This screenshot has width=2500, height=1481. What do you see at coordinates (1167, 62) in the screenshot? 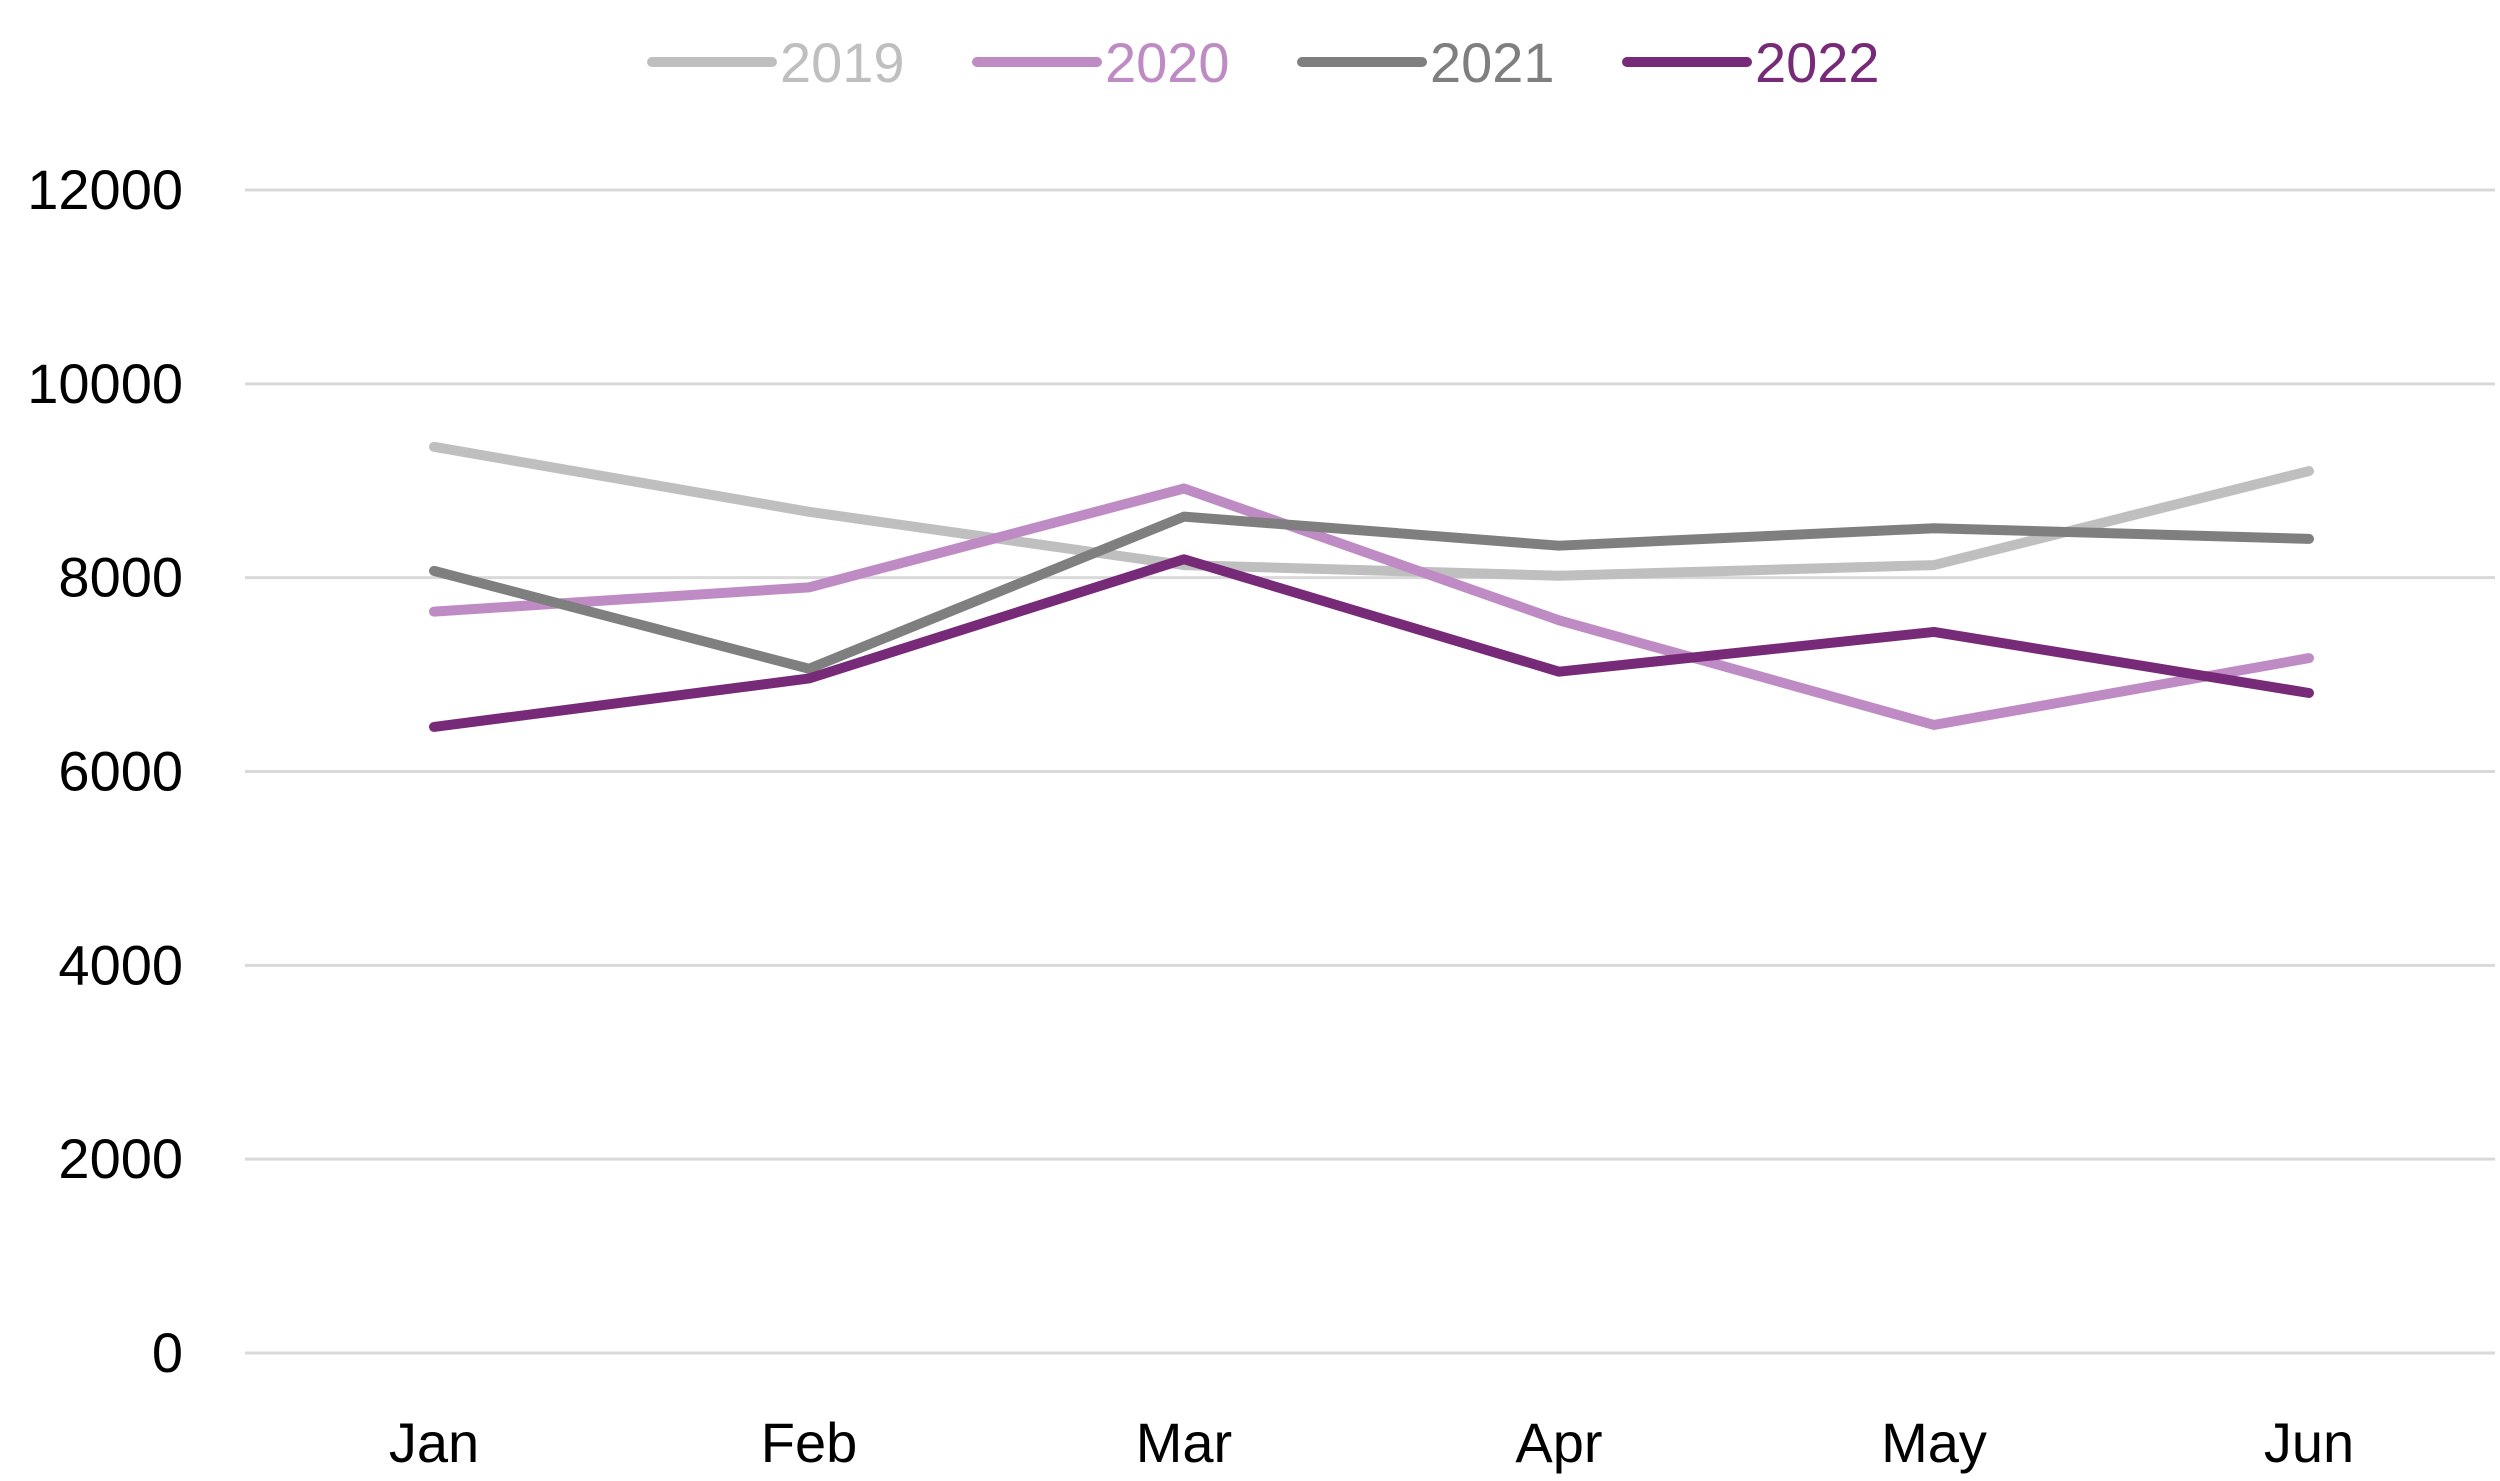
I see `legend-label: 2020` at bounding box center [1167, 62].